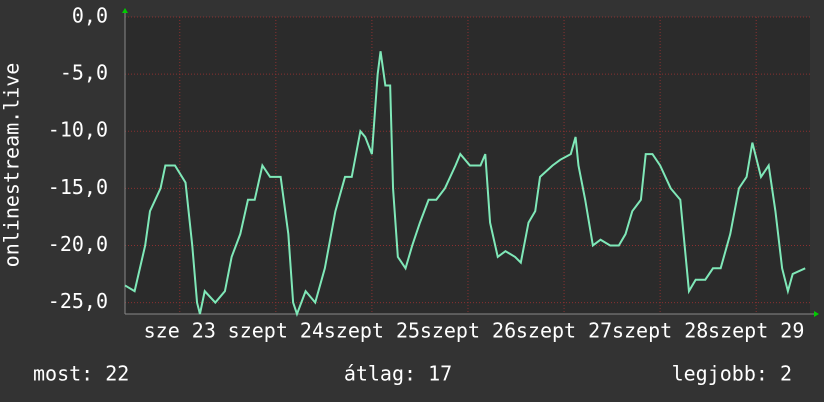 The image size is (824, 402). Describe the element at coordinates (78, 130) in the screenshot. I see `y-tick-label: -10,0` at that location.